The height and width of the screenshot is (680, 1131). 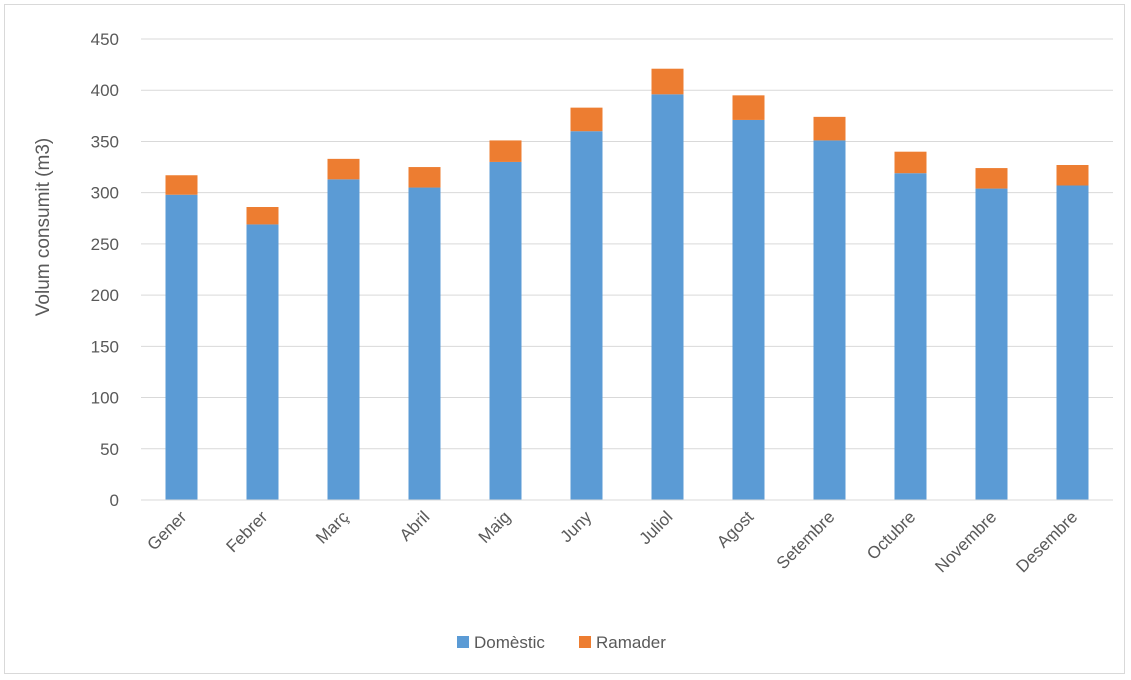 What do you see at coordinates (586, 119) in the screenshot?
I see `bar-ramader-juny` at bounding box center [586, 119].